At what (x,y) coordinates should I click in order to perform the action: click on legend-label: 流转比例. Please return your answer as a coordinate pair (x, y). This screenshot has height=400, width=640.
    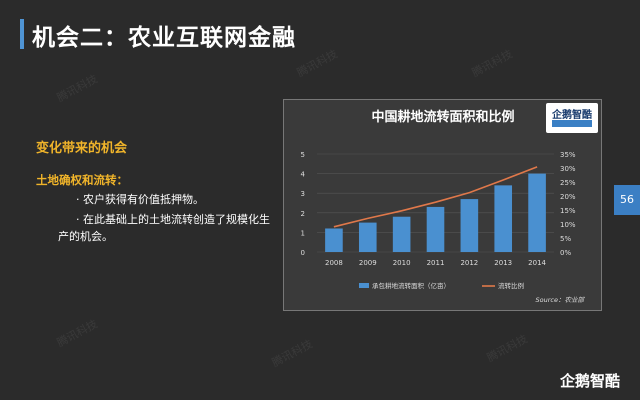
    Looking at the image, I should click on (511, 285).